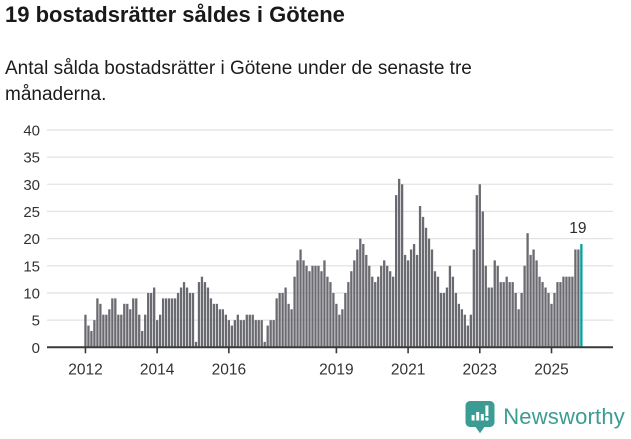 This screenshot has width=631, height=439. Describe the element at coordinates (577, 228) in the screenshot. I see `last-value-annotation: 19` at that location.